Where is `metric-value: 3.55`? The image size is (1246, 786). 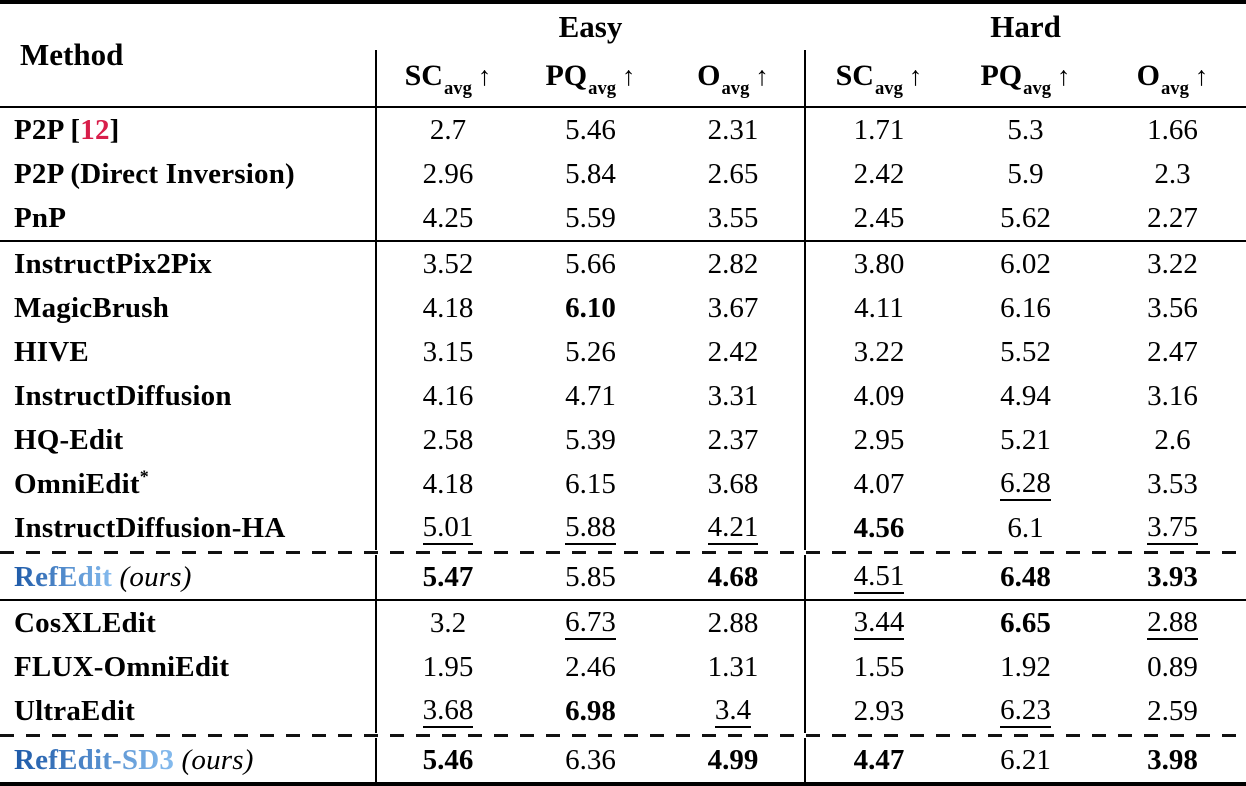 metric-value: 3.55 is located at coordinates (733, 217).